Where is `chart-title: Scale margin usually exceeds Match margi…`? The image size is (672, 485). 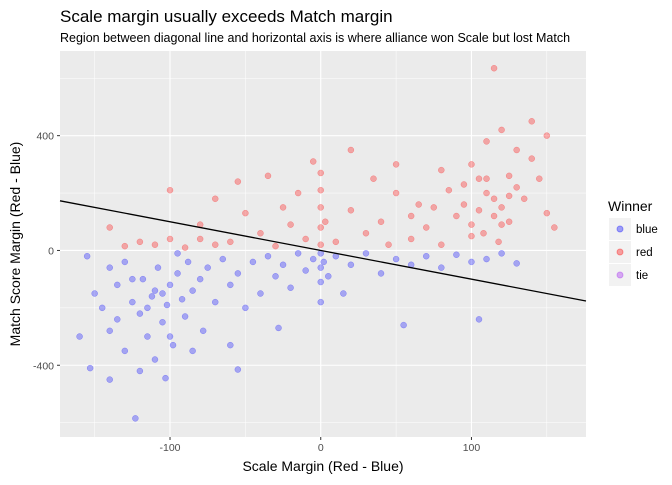 chart-title: Scale margin usually exceeds Match margi… is located at coordinates (226, 16).